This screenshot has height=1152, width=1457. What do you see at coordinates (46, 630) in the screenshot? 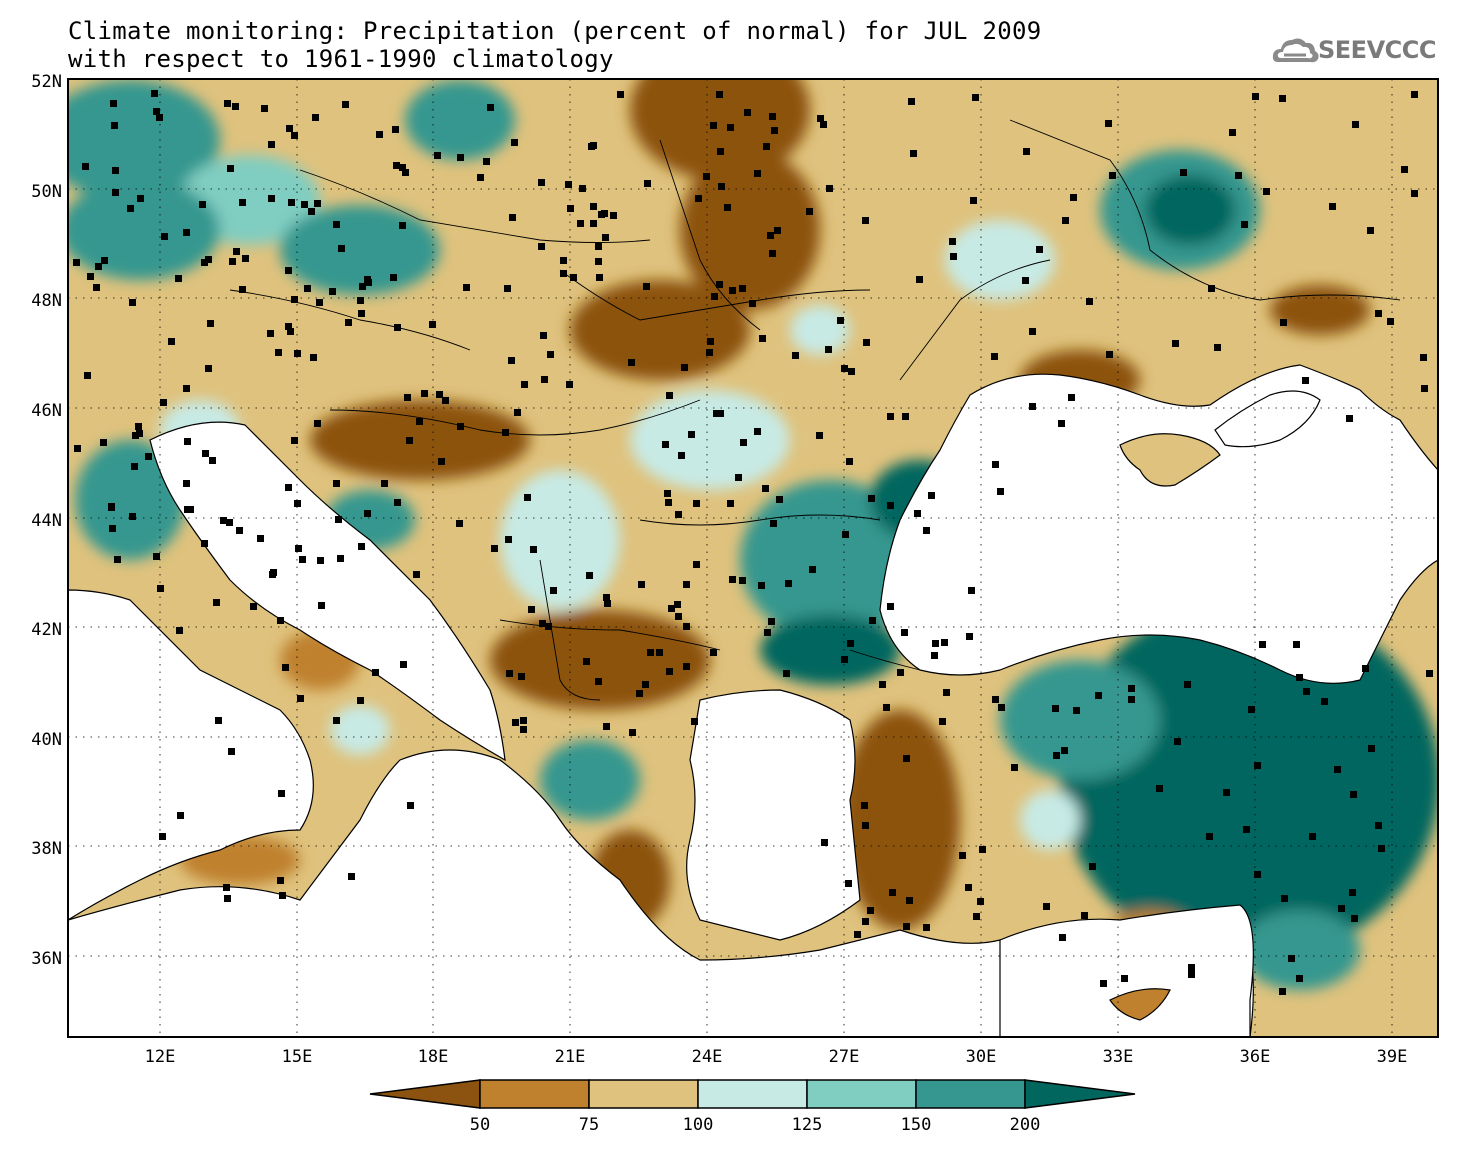
I see `lat-label: 42N` at bounding box center [46, 630].